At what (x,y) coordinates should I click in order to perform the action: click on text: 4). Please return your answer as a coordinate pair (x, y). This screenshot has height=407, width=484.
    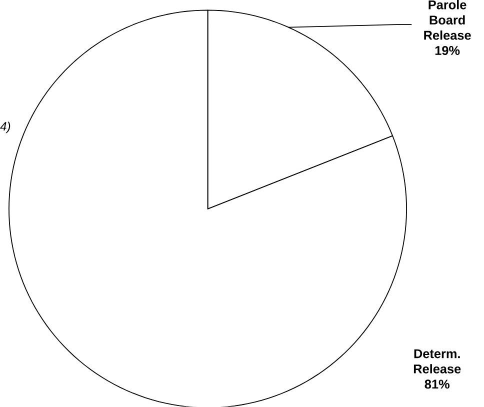
    Looking at the image, I should click on (5, 128).